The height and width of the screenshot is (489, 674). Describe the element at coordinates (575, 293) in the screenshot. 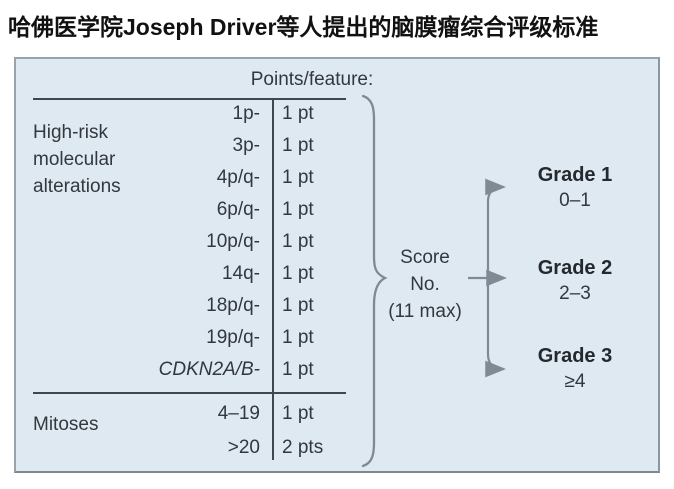

I see `grade-range: 2–3` at that location.